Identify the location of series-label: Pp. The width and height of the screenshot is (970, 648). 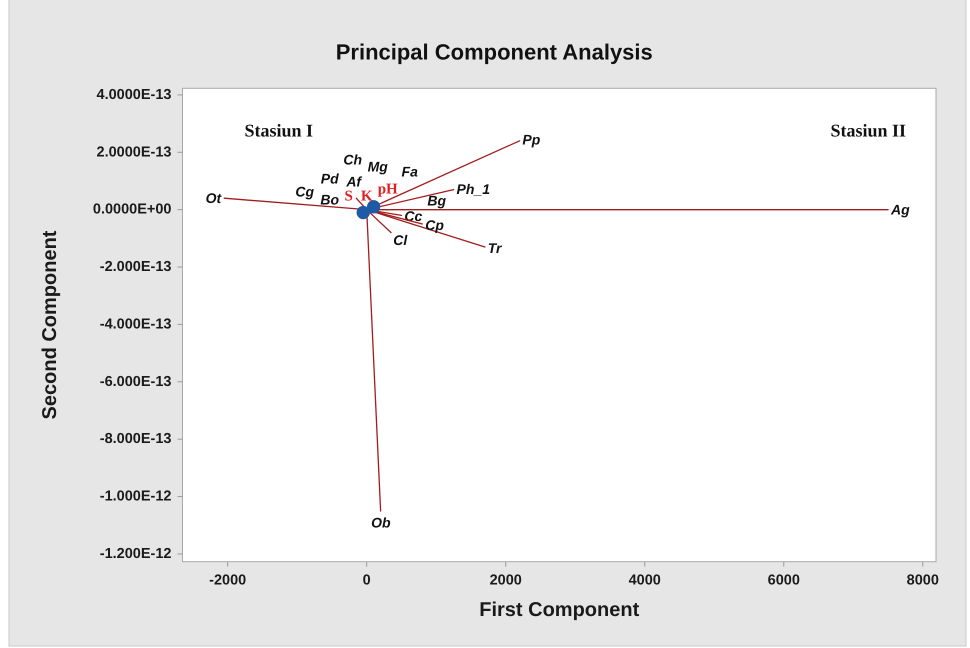
(531, 140).